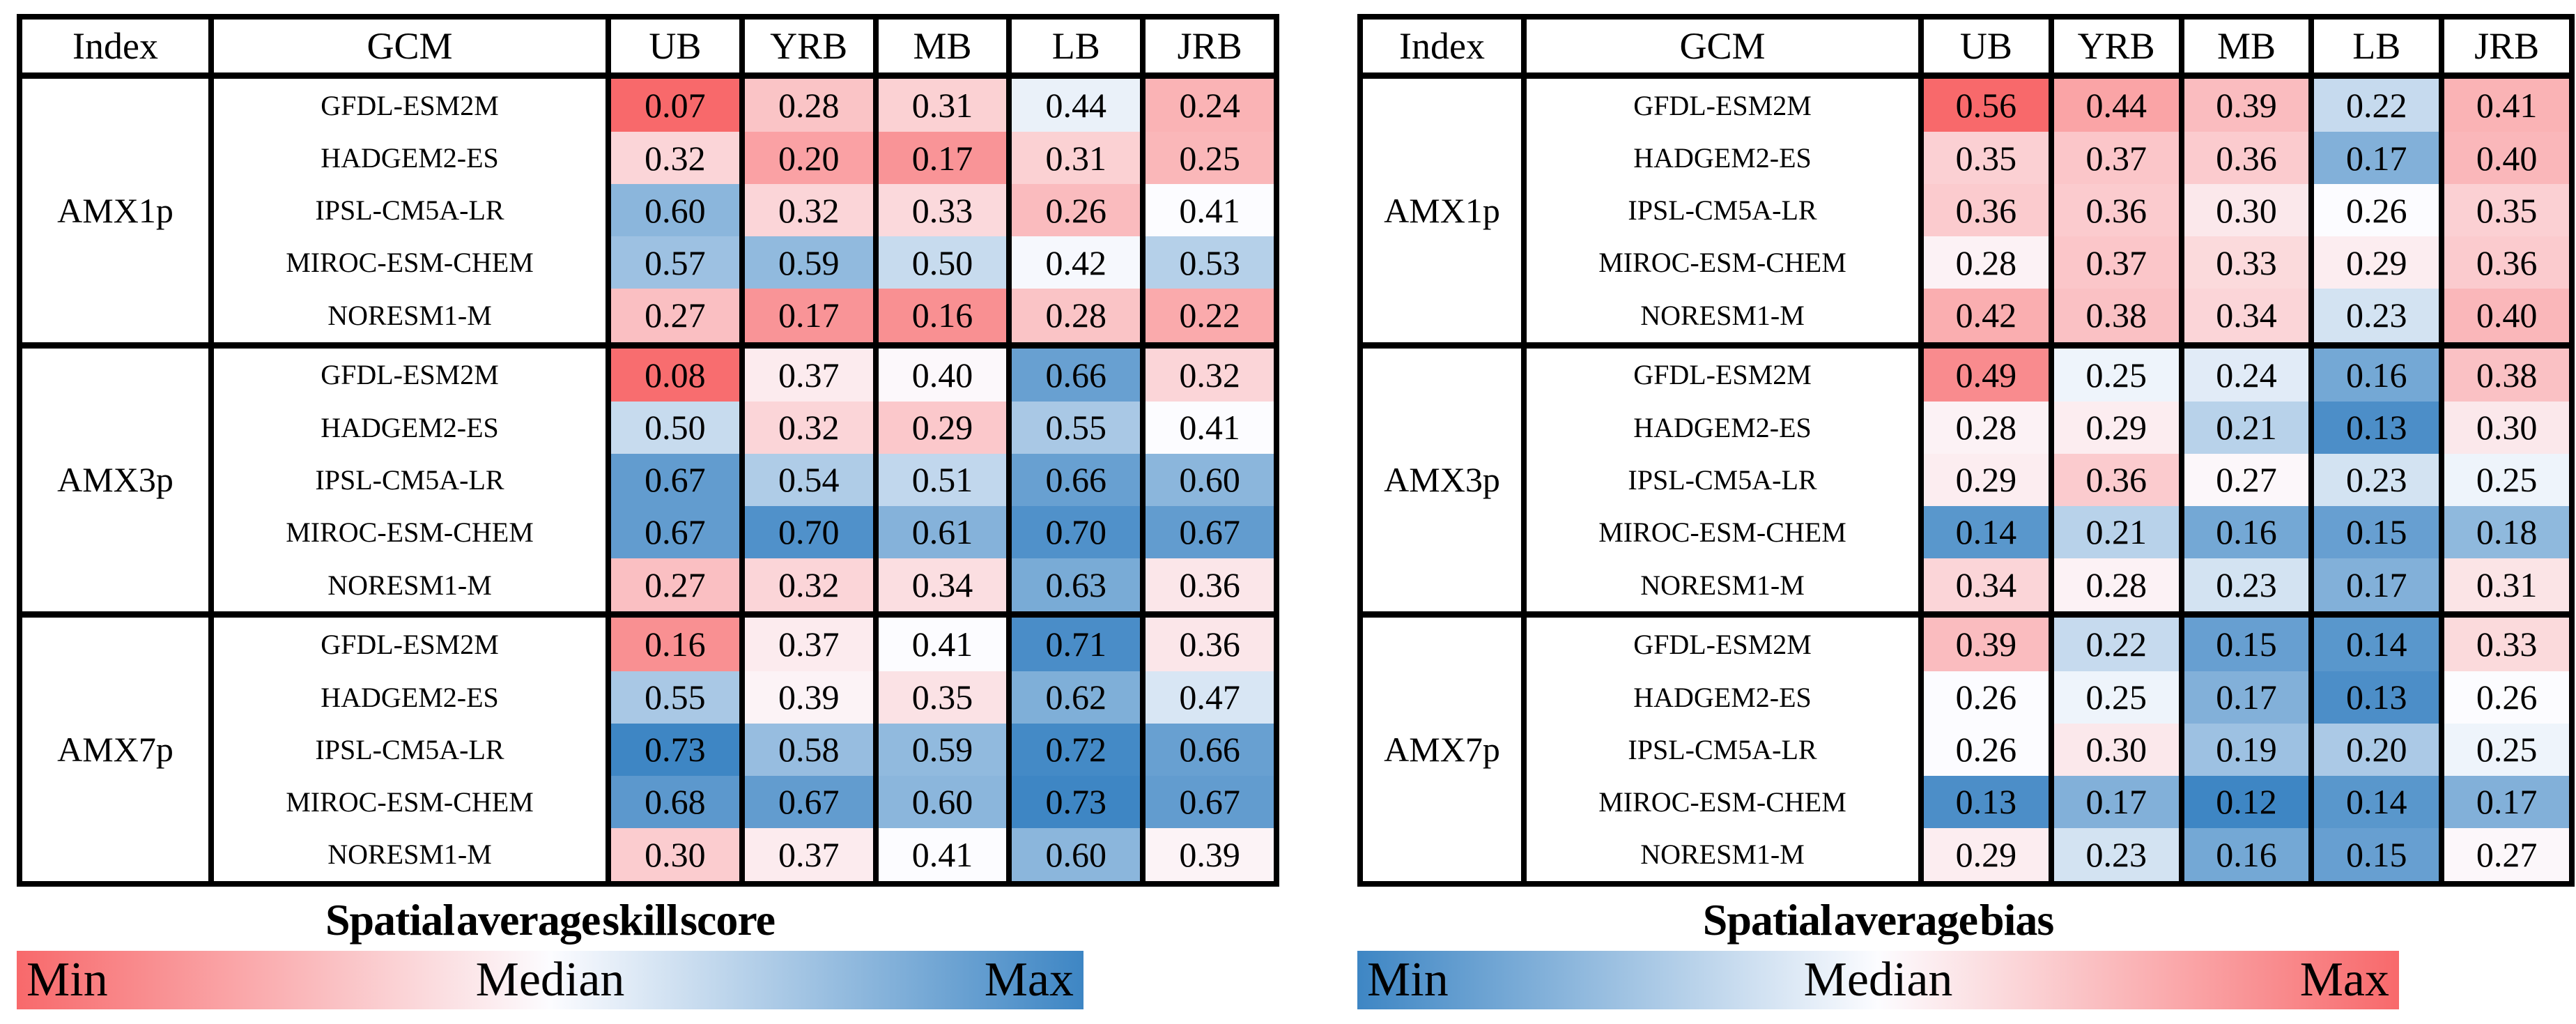 This screenshot has width=2576, height=1024. What do you see at coordinates (114, 48) in the screenshot?
I see `column-header-index: Index` at bounding box center [114, 48].